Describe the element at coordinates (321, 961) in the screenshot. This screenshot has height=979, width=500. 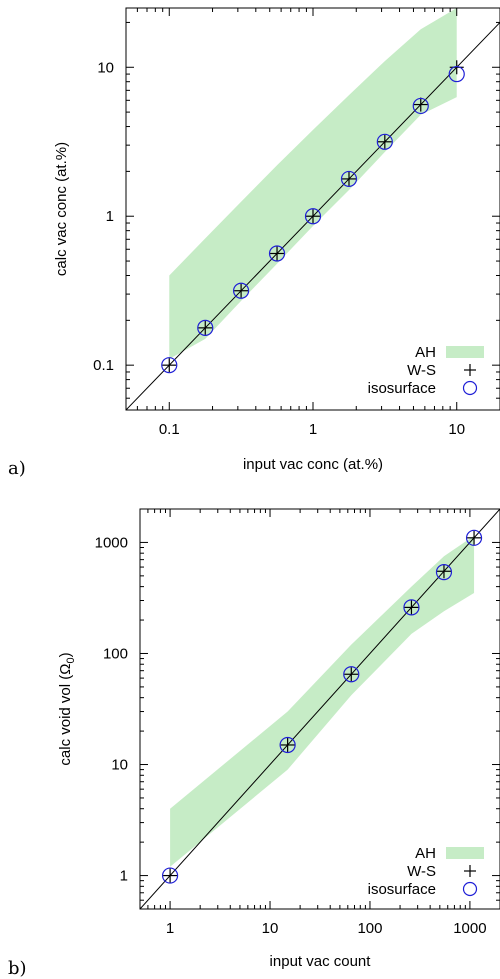
I see `x-axis-title-b: input vac count` at that location.